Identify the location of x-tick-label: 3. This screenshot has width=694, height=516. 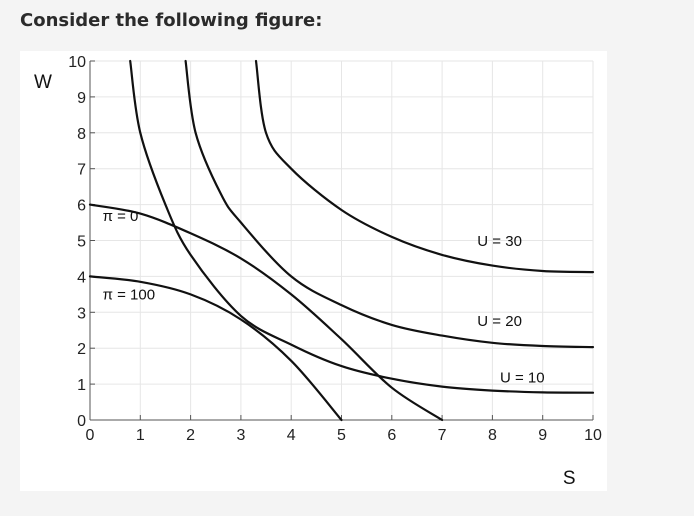
(240, 435).